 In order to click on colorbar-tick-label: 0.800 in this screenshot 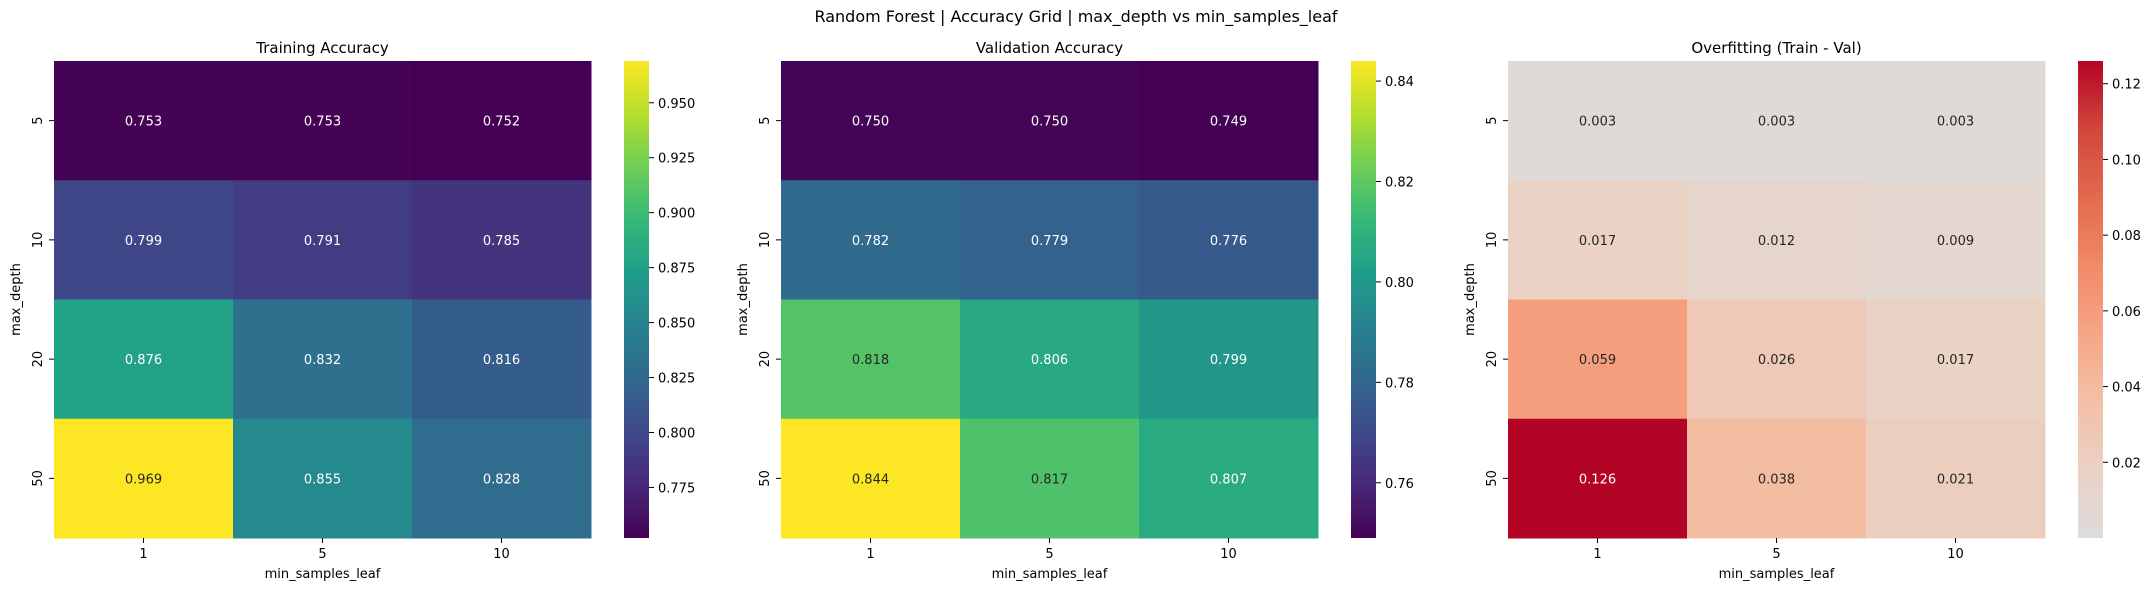, I will do `click(676, 433)`.